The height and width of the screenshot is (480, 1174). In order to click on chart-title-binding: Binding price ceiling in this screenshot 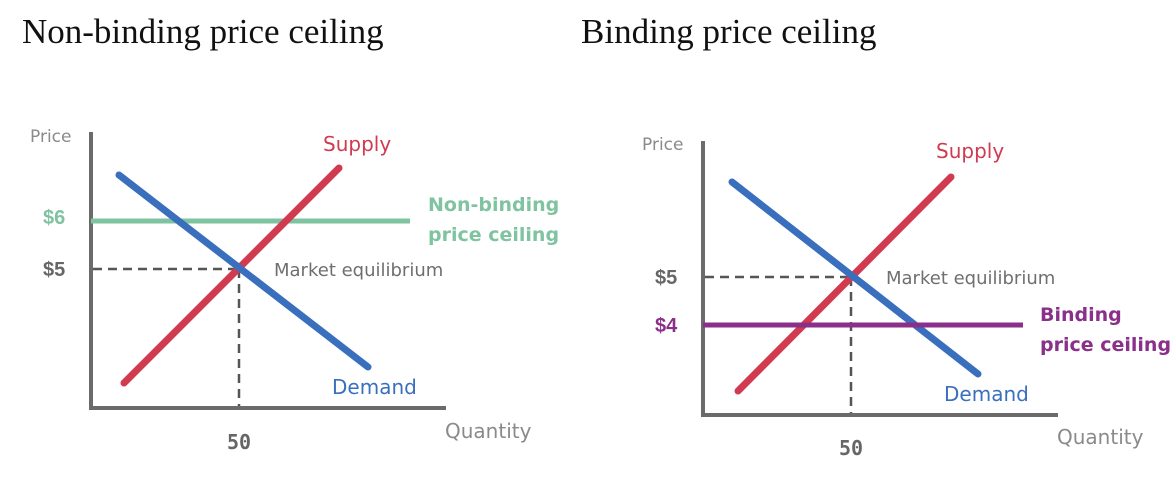, I will do `click(729, 31)`.